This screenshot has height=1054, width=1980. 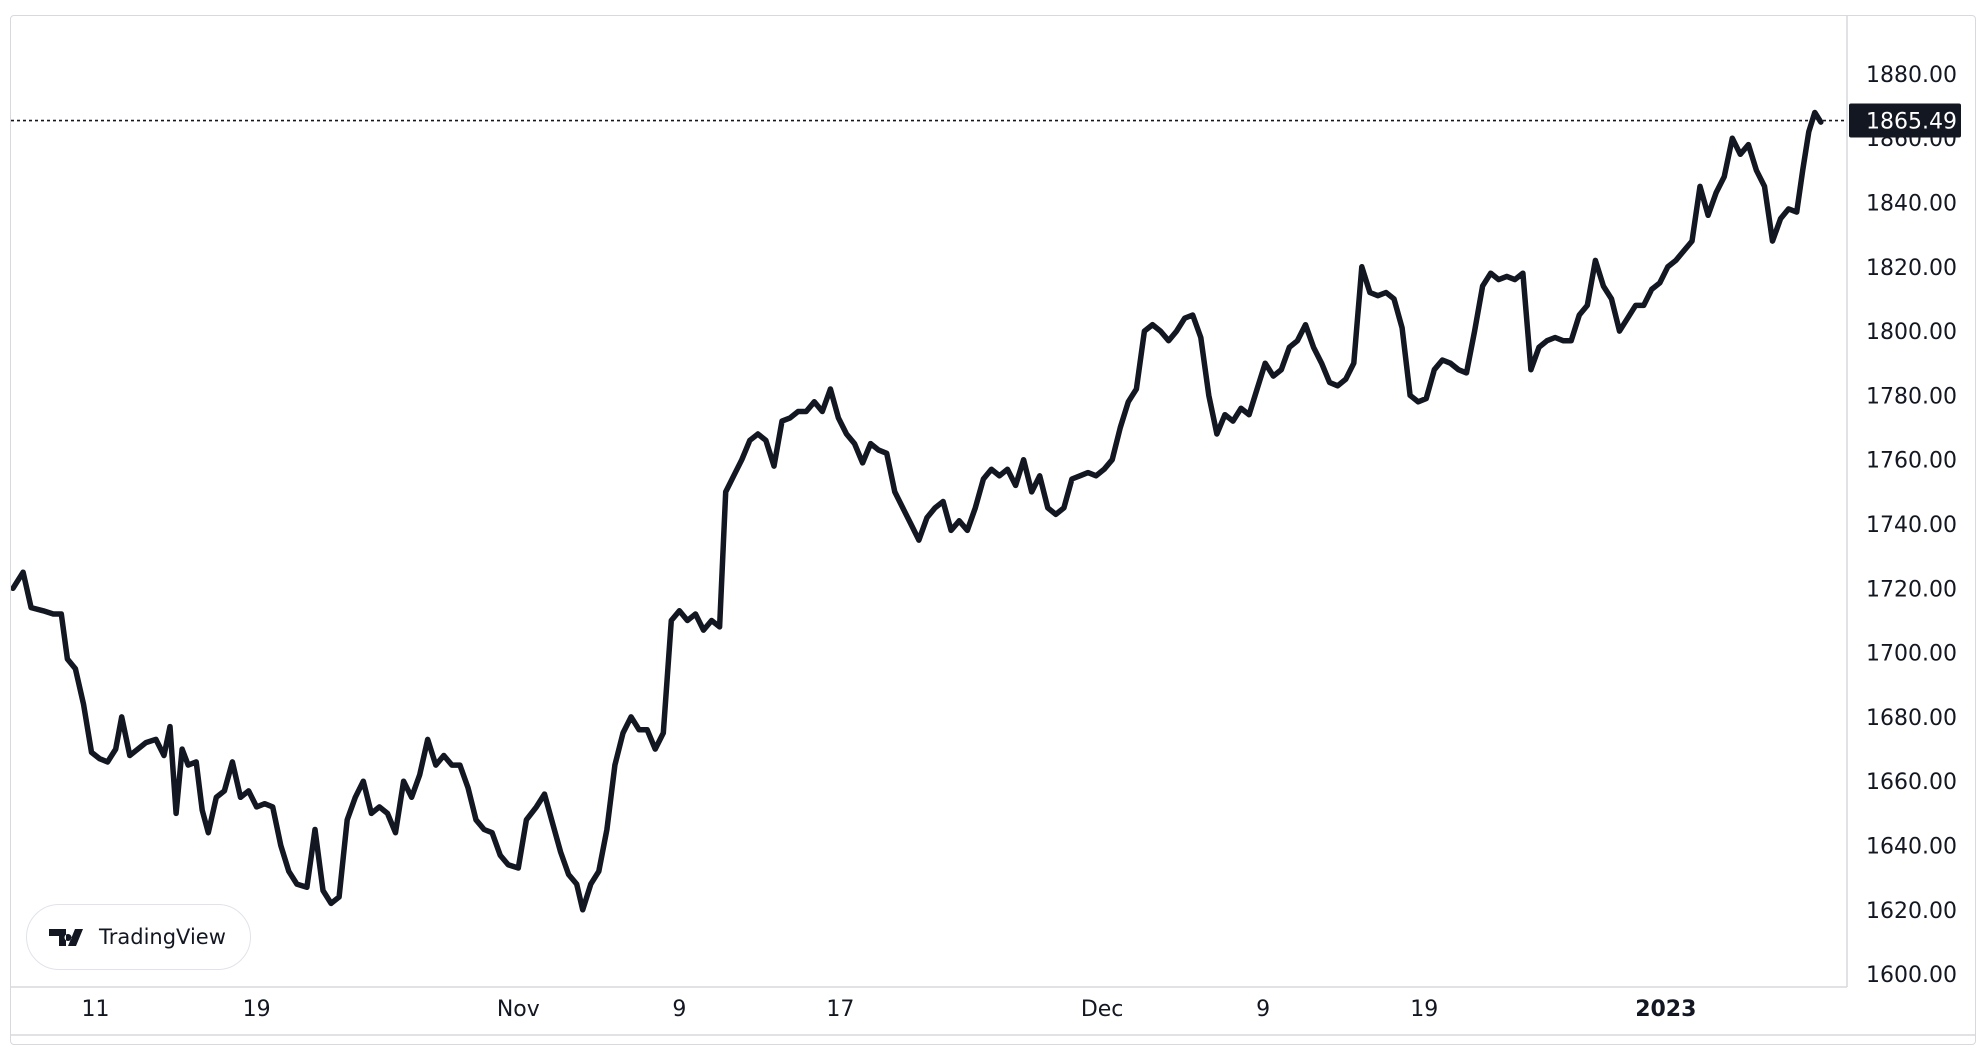 What do you see at coordinates (1911, 396) in the screenshot?
I see `y-tick-label: 1780.00` at bounding box center [1911, 396].